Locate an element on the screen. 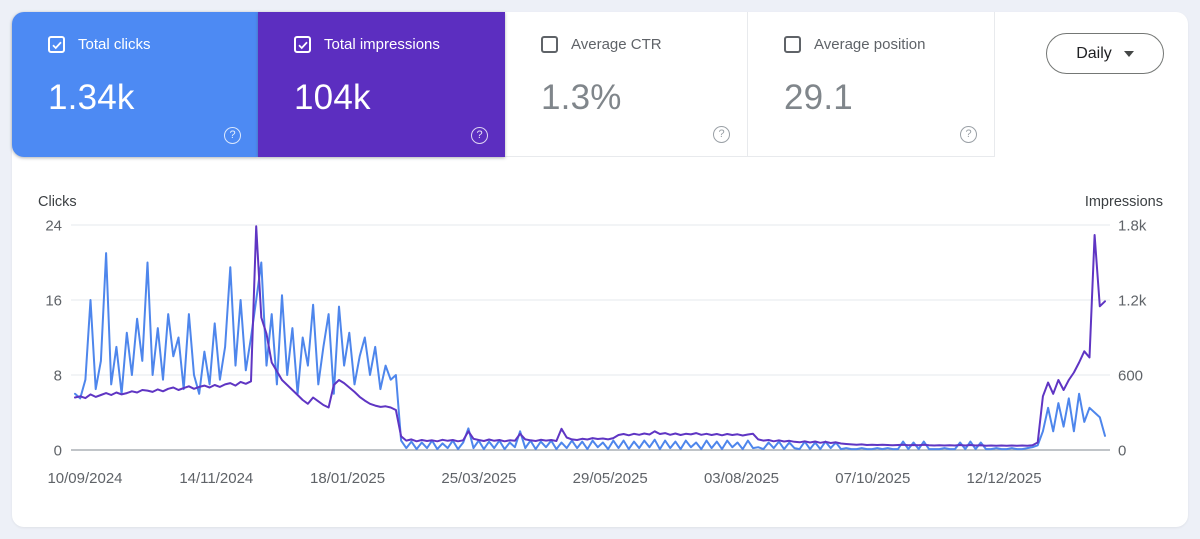 This screenshot has height=539, width=1200. metric-label: Total clicks is located at coordinates (114, 44).